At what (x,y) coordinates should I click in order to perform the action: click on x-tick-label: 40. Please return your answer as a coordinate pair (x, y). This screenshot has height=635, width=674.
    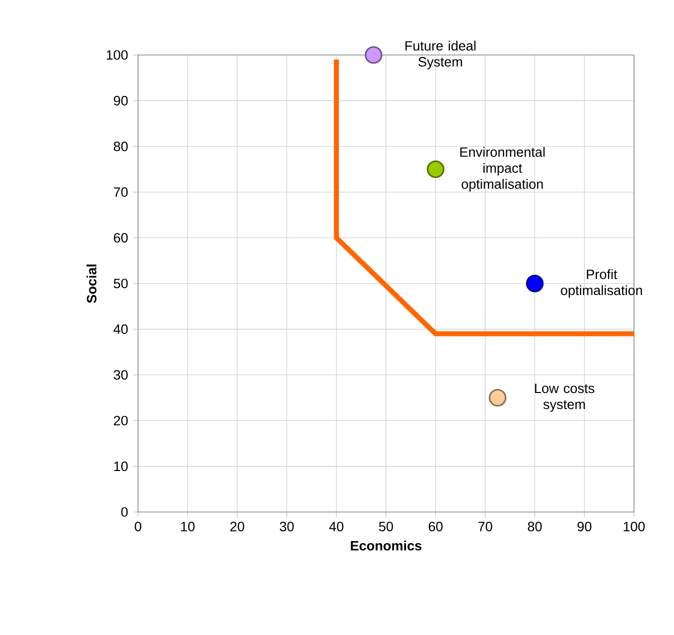
    Looking at the image, I should click on (336, 527).